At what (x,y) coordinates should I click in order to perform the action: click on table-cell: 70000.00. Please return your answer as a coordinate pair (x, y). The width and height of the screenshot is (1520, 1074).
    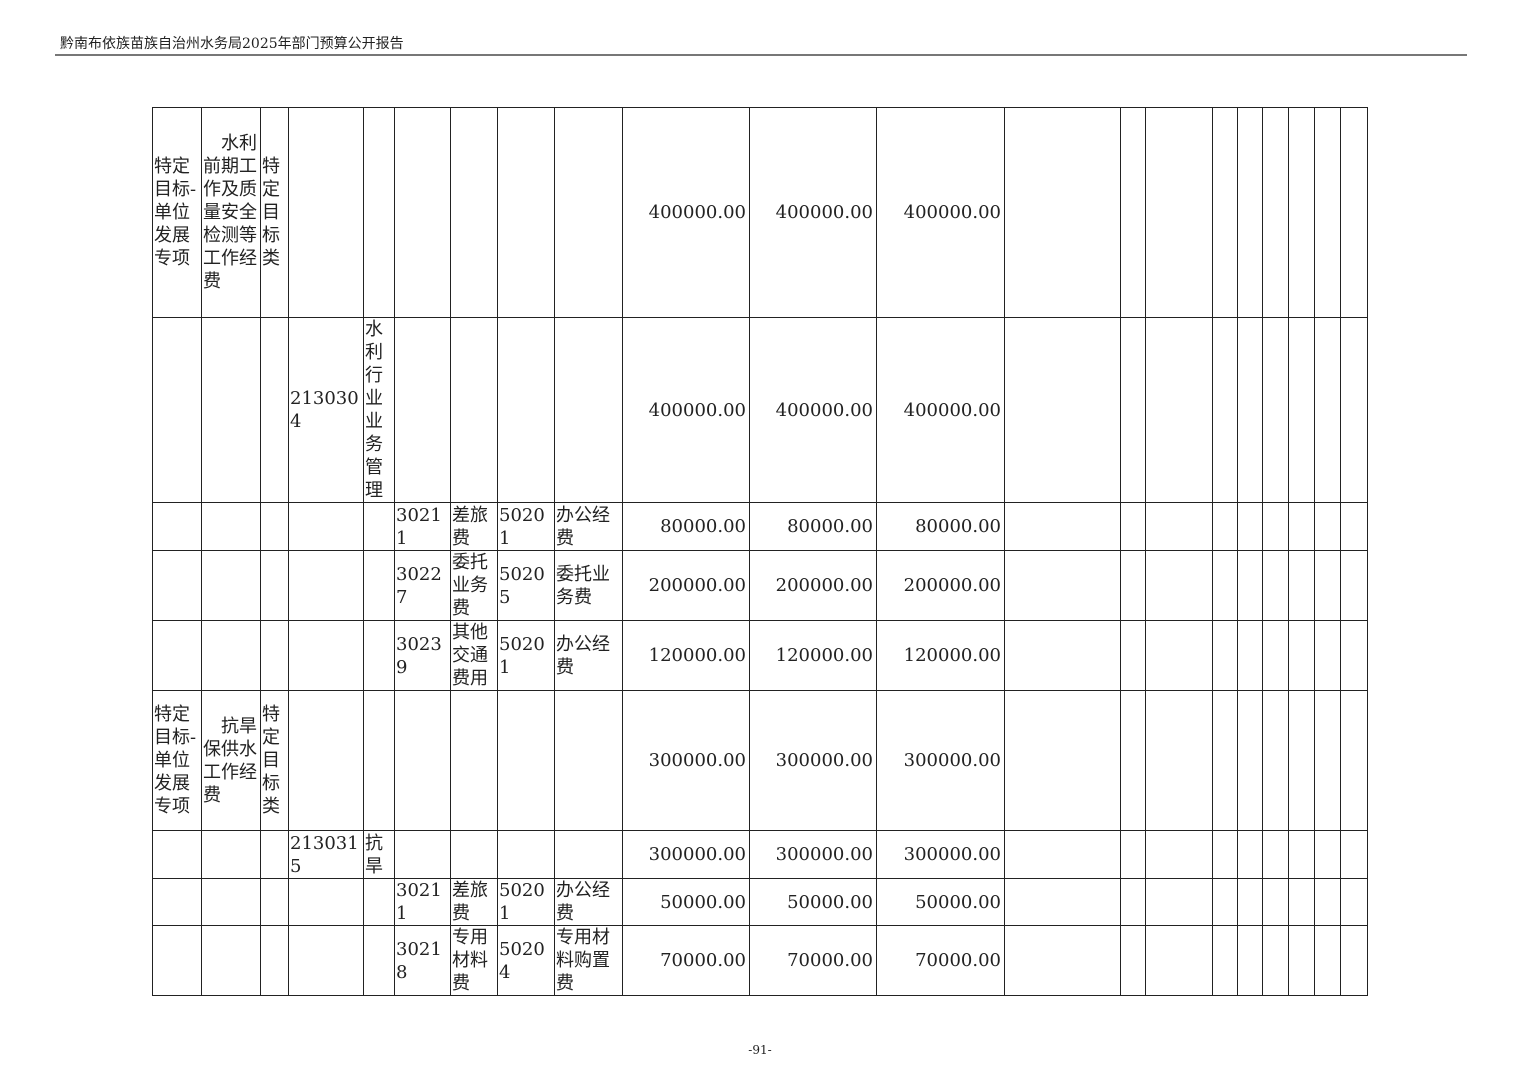
    Looking at the image, I should click on (686, 960).